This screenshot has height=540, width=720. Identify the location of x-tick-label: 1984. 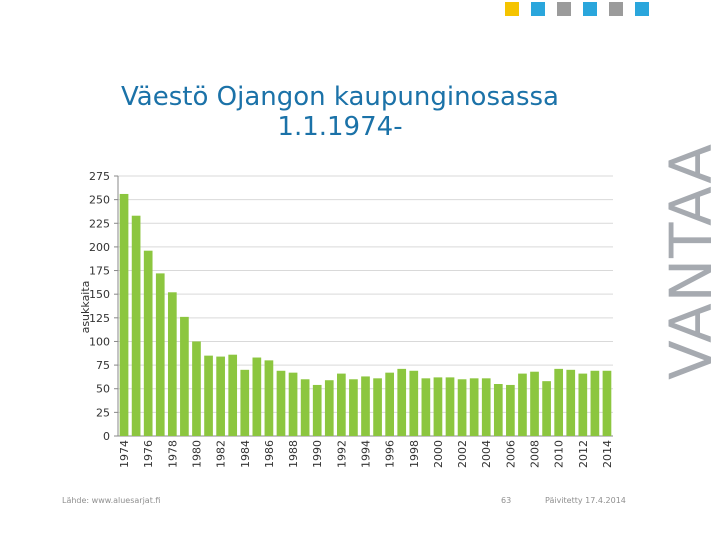
(245, 454).